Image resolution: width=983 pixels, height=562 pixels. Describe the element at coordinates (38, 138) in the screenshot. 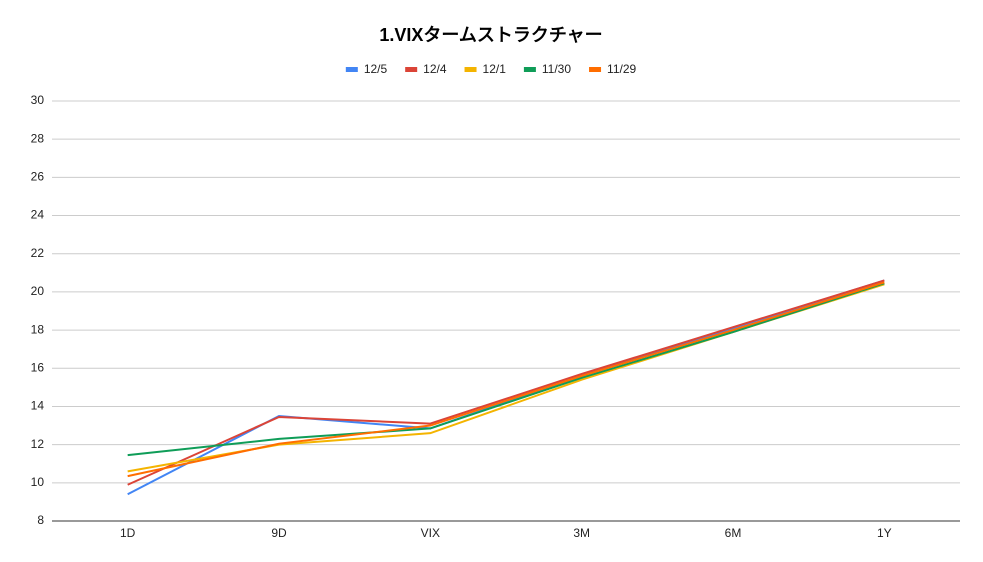

I see `y-tick-label: 28` at that location.